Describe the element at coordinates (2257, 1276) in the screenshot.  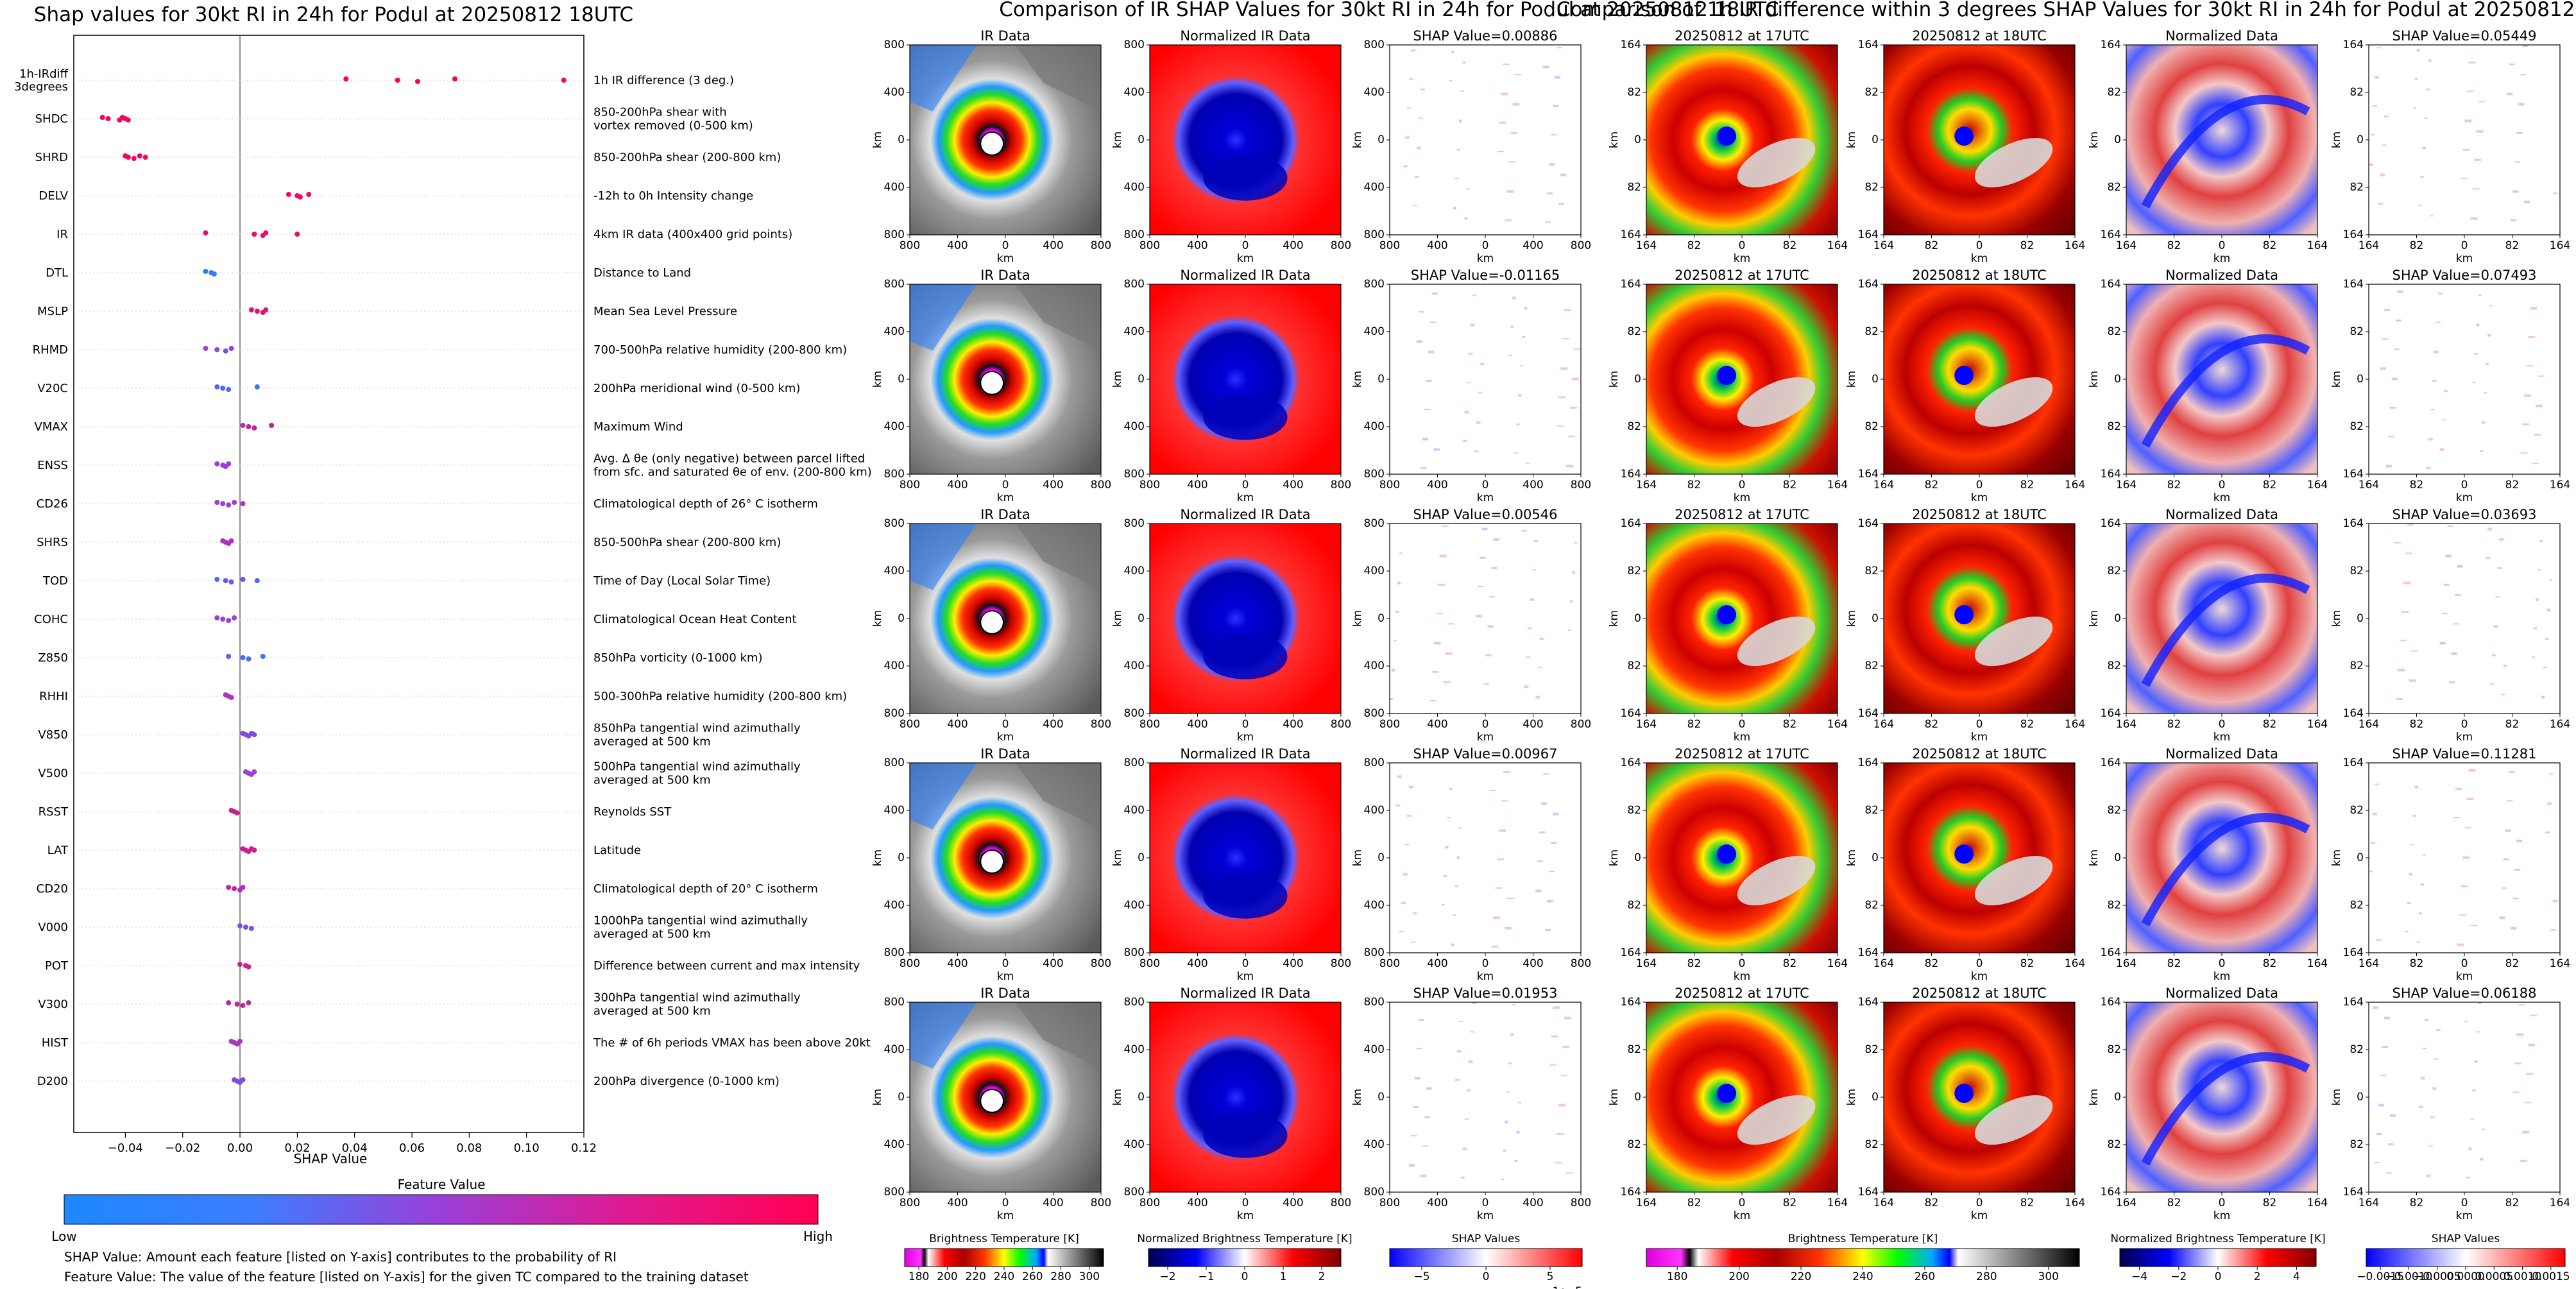
I see `colorbar-tick-label: 2` at that location.